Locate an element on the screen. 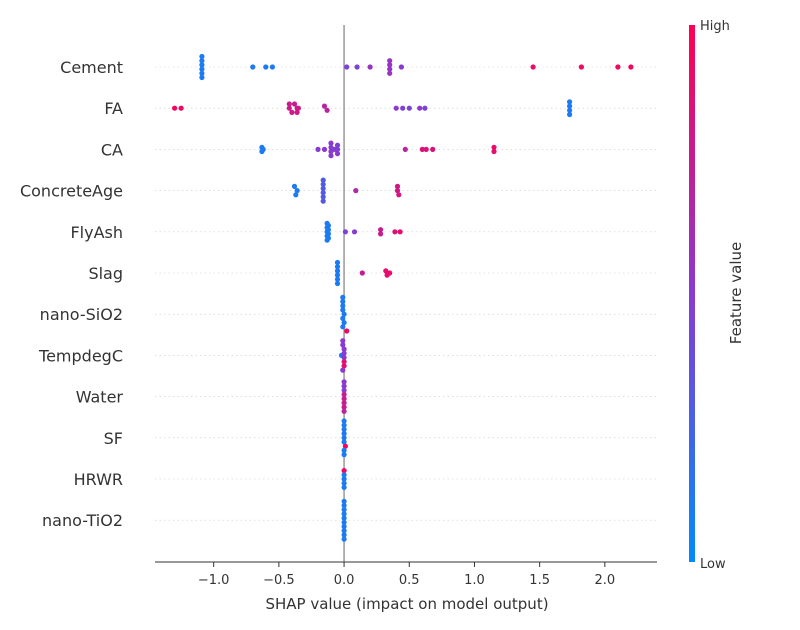  feature-label: HRWR is located at coordinates (98, 479).